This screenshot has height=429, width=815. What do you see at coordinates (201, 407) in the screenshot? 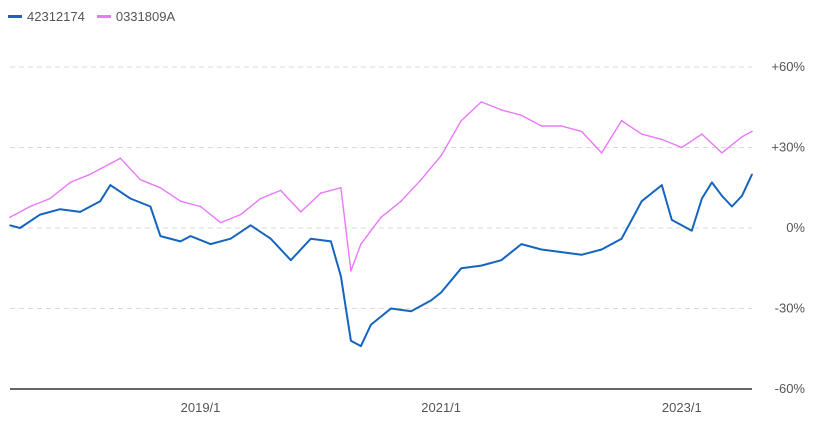
I see `x-tick-label: 2019/1` at bounding box center [201, 407].